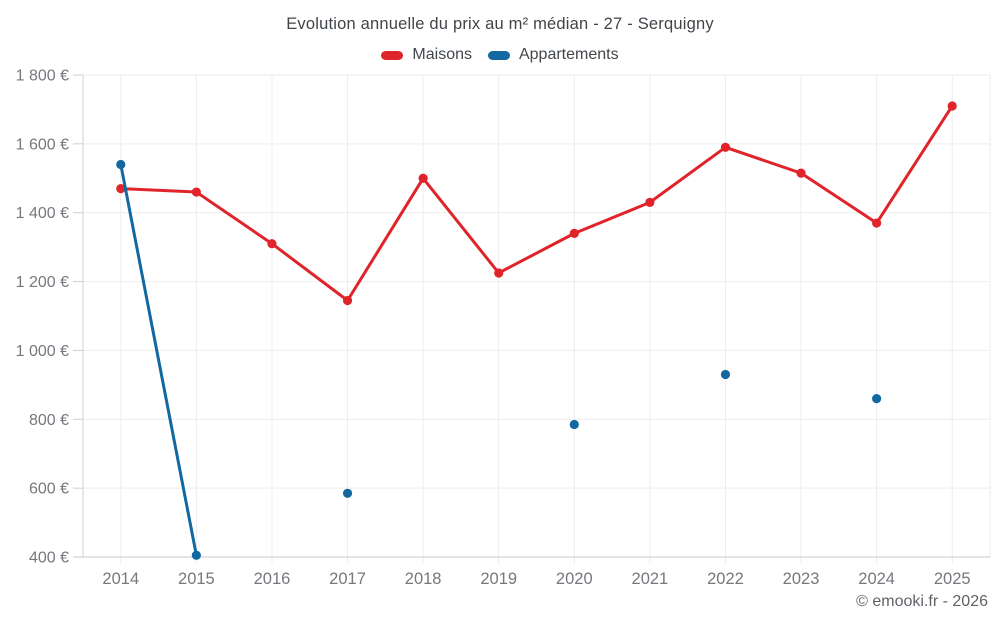  I want to click on legend-item-appartements: Appartements, so click(553, 55).